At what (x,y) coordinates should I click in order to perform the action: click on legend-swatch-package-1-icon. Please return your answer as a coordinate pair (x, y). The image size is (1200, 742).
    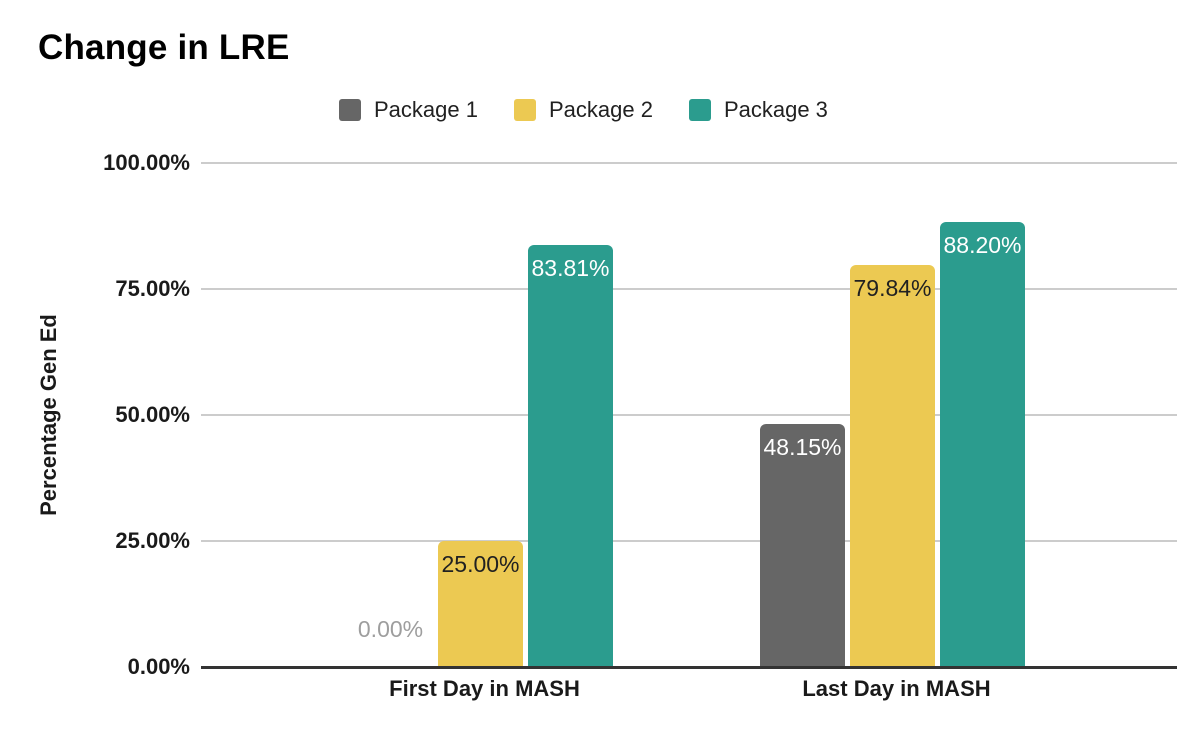
    Looking at the image, I should click on (350, 110).